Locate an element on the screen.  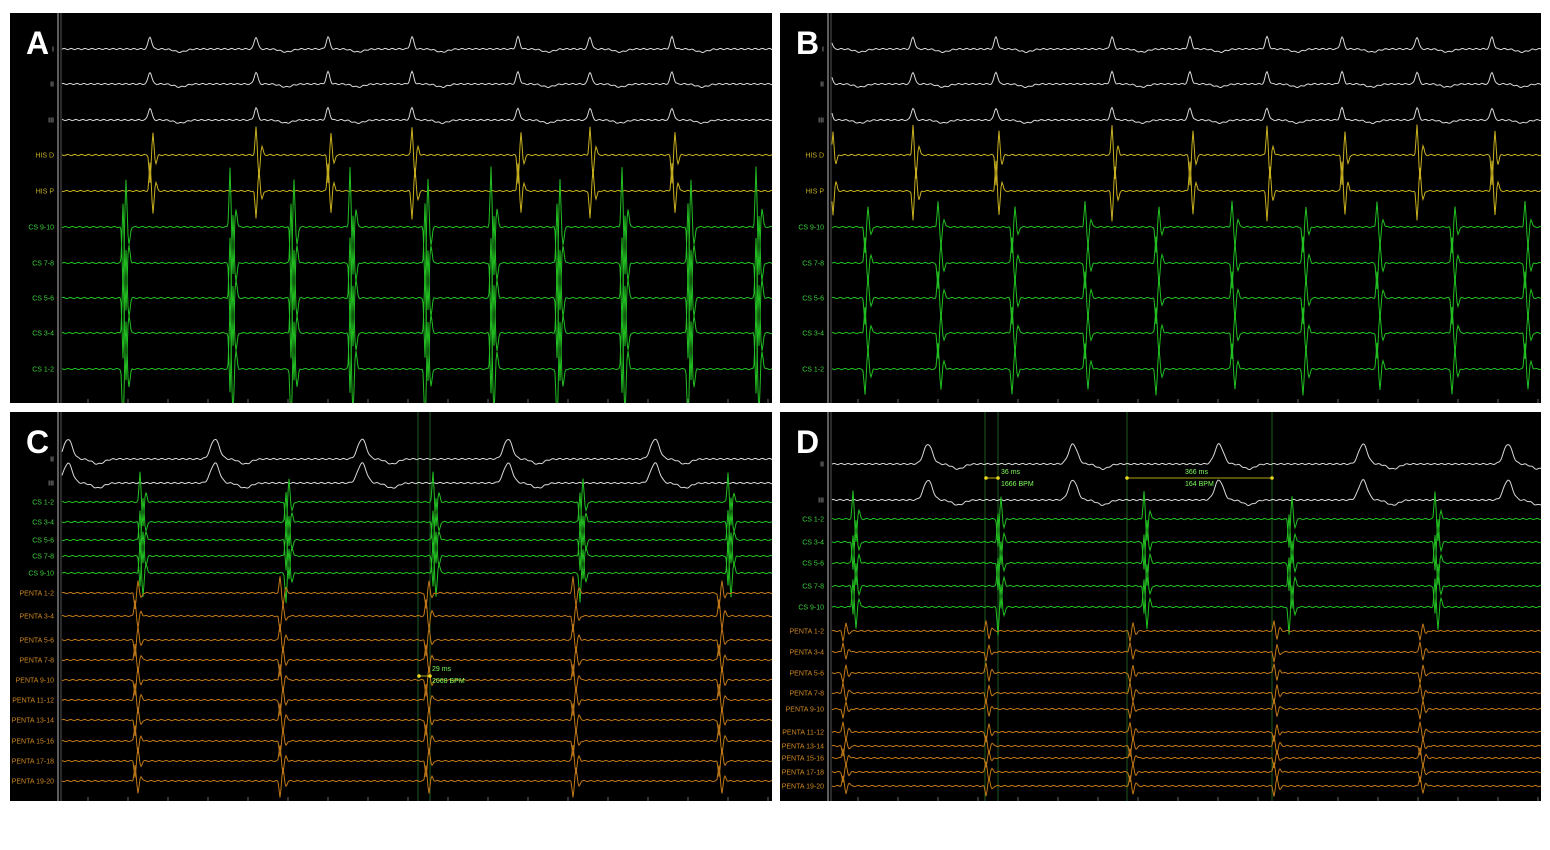
panel-letter-d: D is located at coordinates (808, 442).